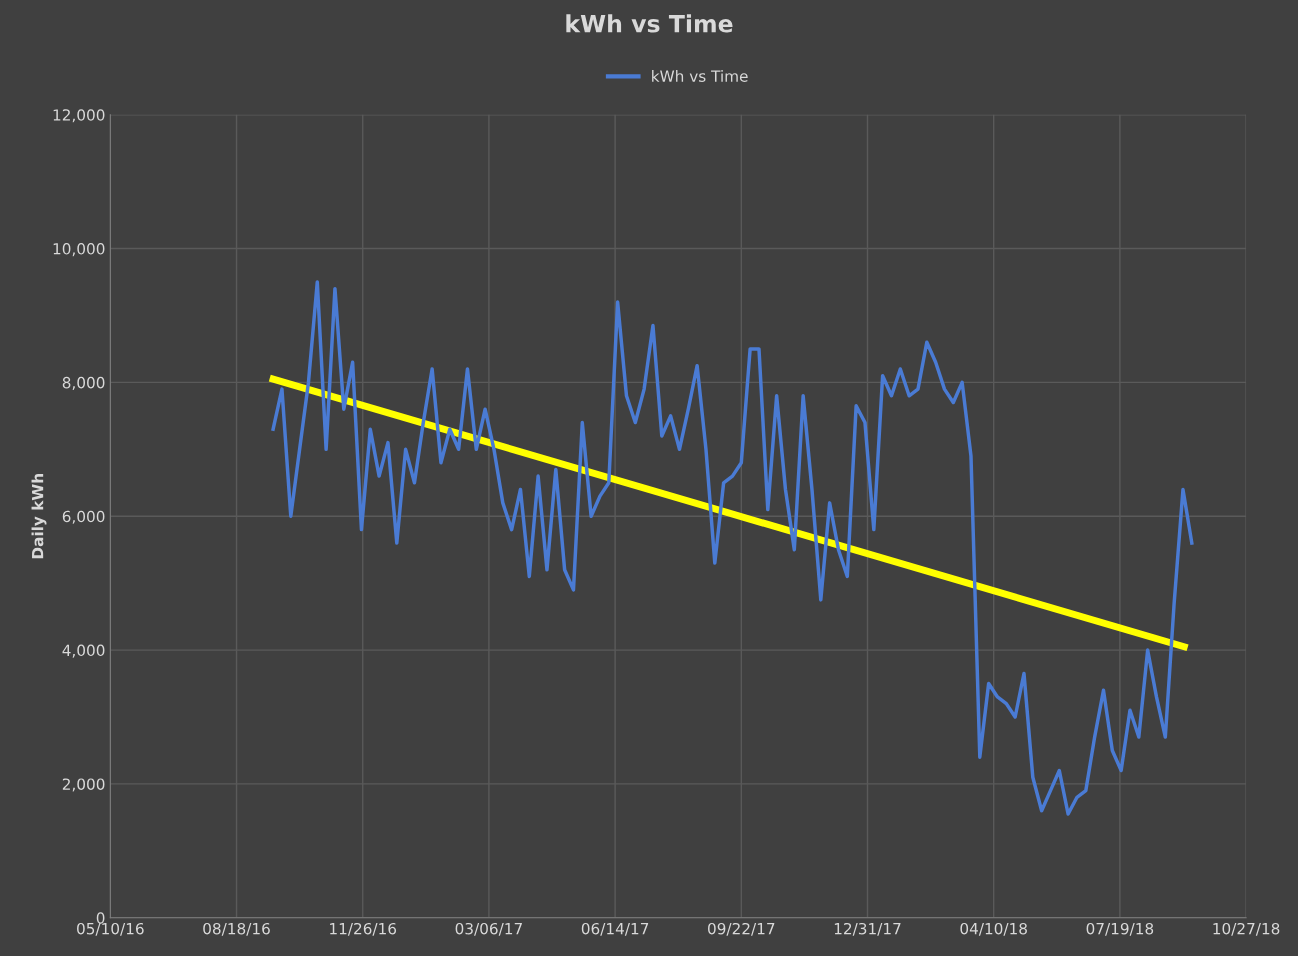 The width and height of the screenshot is (1298, 956). What do you see at coordinates (83, 785) in the screenshot?
I see `y-tick-label: 2,000` at bounding box center [83, 785].